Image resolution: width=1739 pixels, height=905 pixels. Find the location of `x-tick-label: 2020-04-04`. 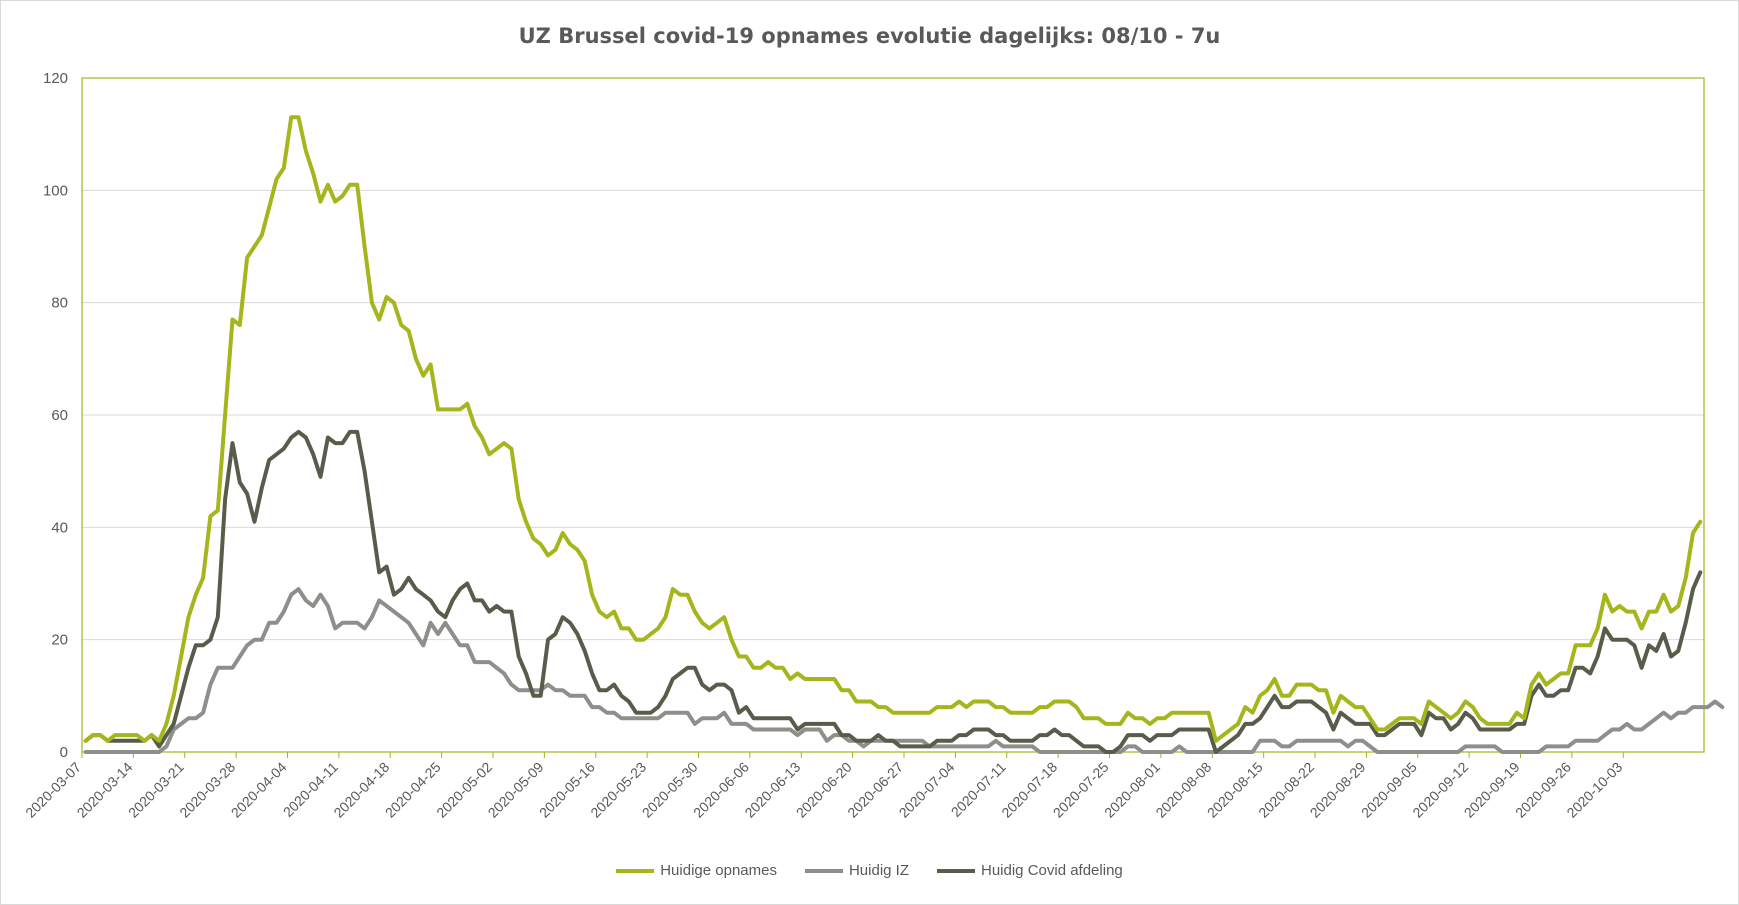

x-tick-label: 2020-04-04 is located at coordinates (259, 790).